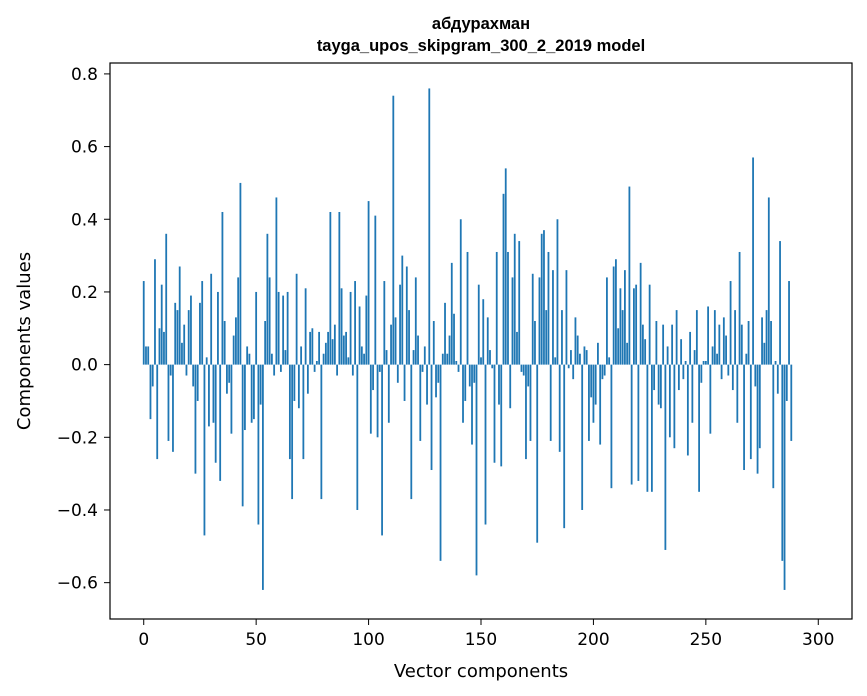 This screenshot has width=867, height=696. Describe the element at coordinates (481, 24) in the screenshot. I see `chart-title: абдурахман` at that location.